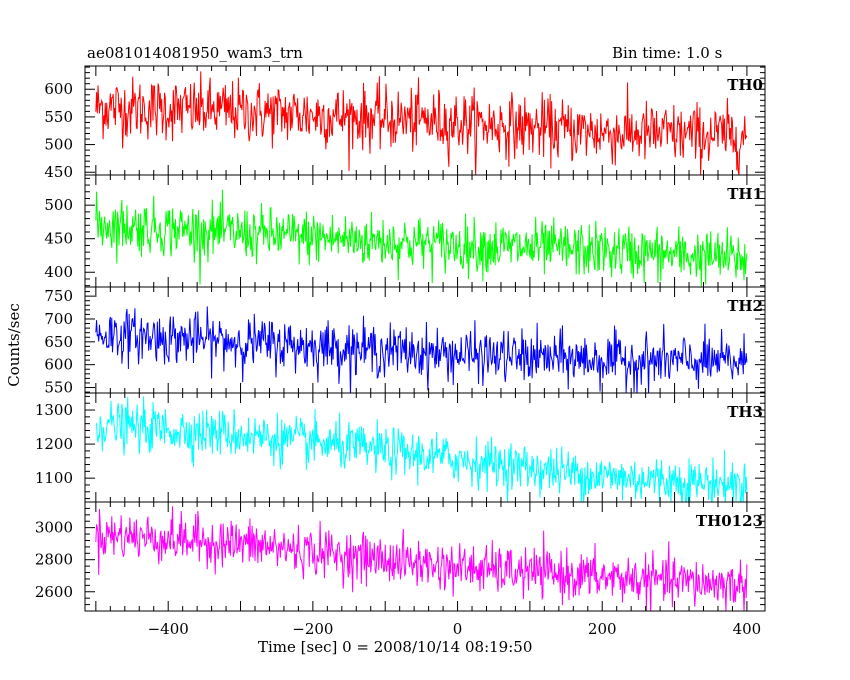 The image size is (850, 680). Describe the element at coordinates (421, 238) in the screenshot. I see `series-line-th1` at that location.